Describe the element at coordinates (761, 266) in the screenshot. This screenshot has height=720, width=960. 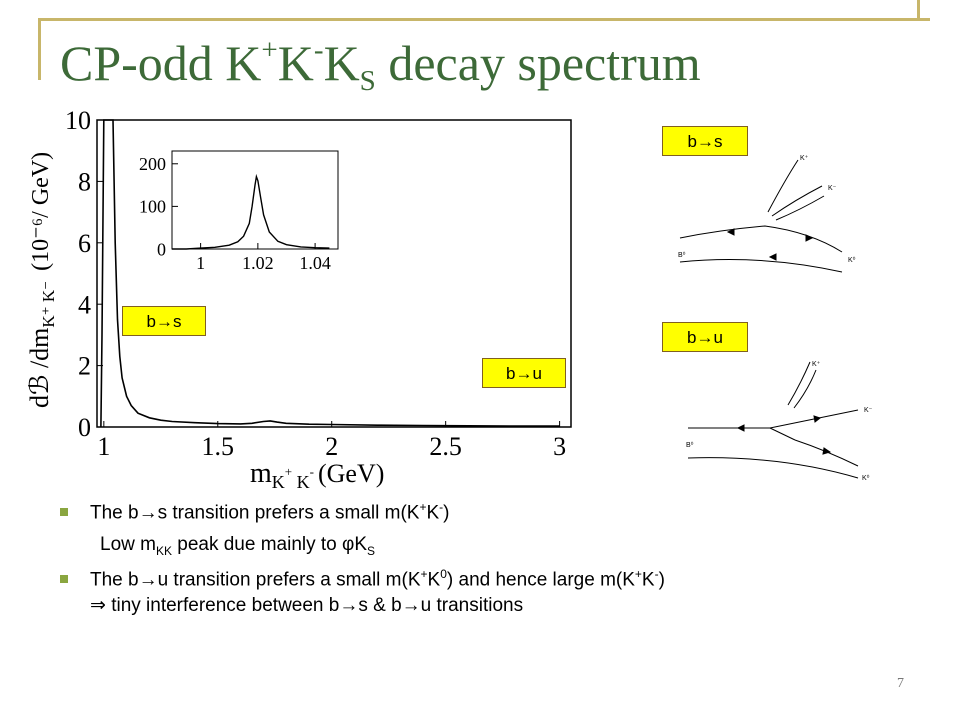
I see `bs-lower-quark-line` at that location.